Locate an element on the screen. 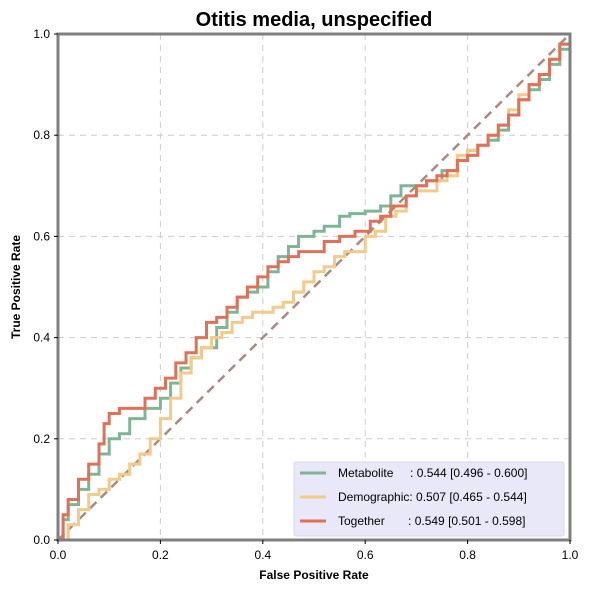 The image size is (591, 592). legend-entry: Together : 0.549 [0.501 - 0.598] is located at coordinates (431, 521).